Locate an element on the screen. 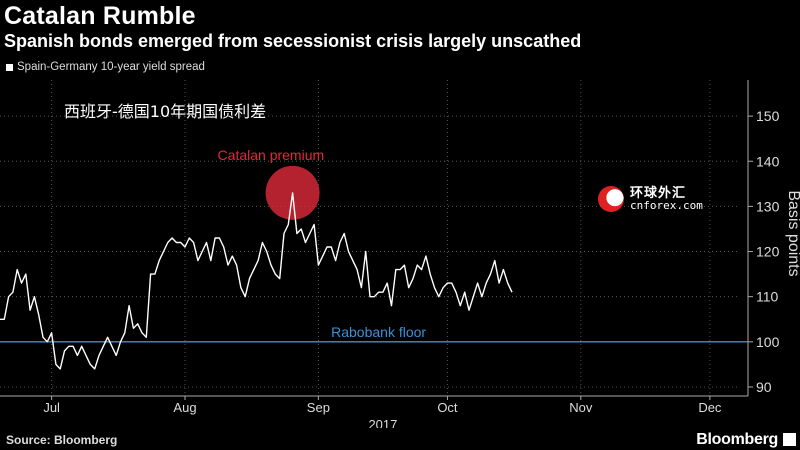 The width and height of the screenshot is (800, 450). overlay-caption: 西班牙-德国10年期国债利差 is located at coordinates (165, 111).